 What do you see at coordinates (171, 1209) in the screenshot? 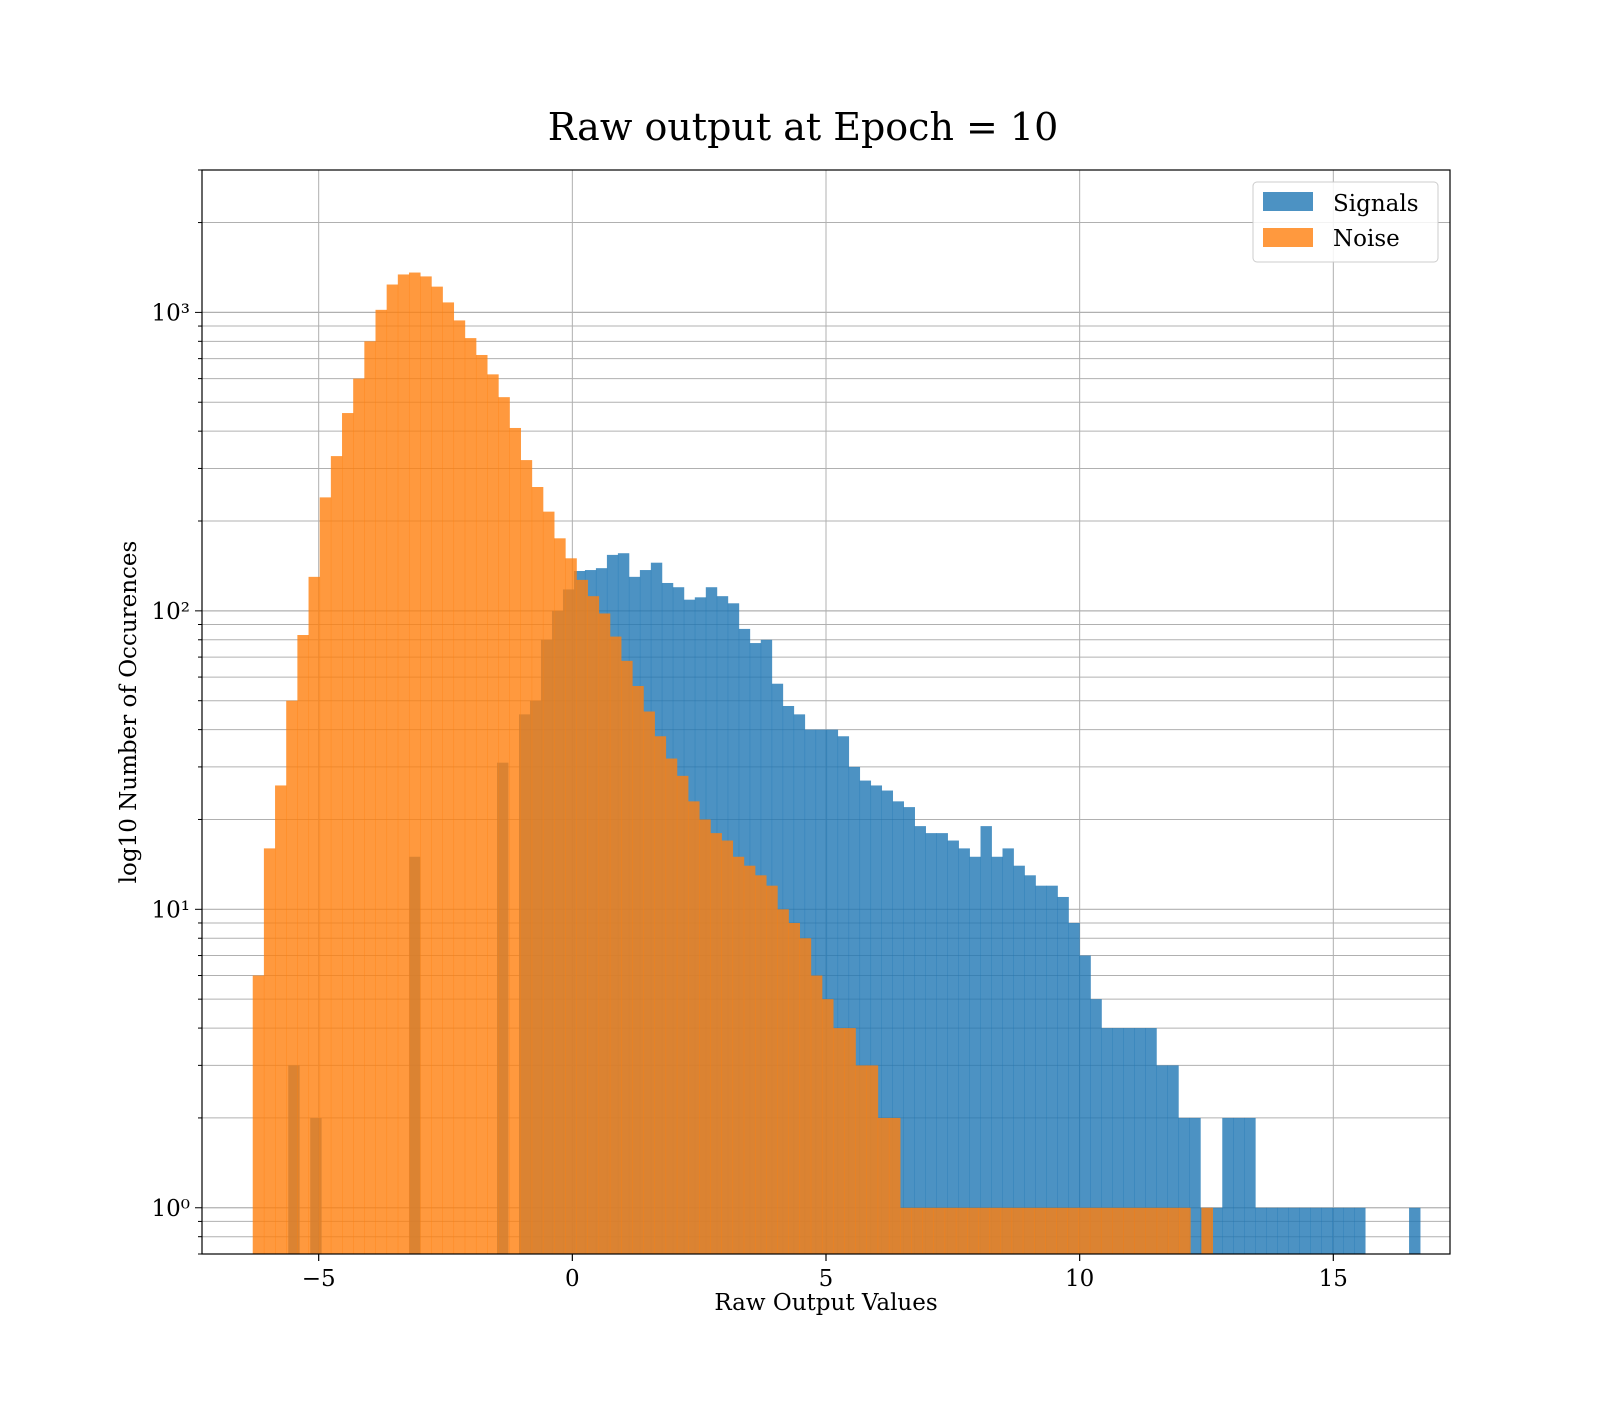
I see `y-tick-label: 10⁰` at bounding box center [171, 1209].